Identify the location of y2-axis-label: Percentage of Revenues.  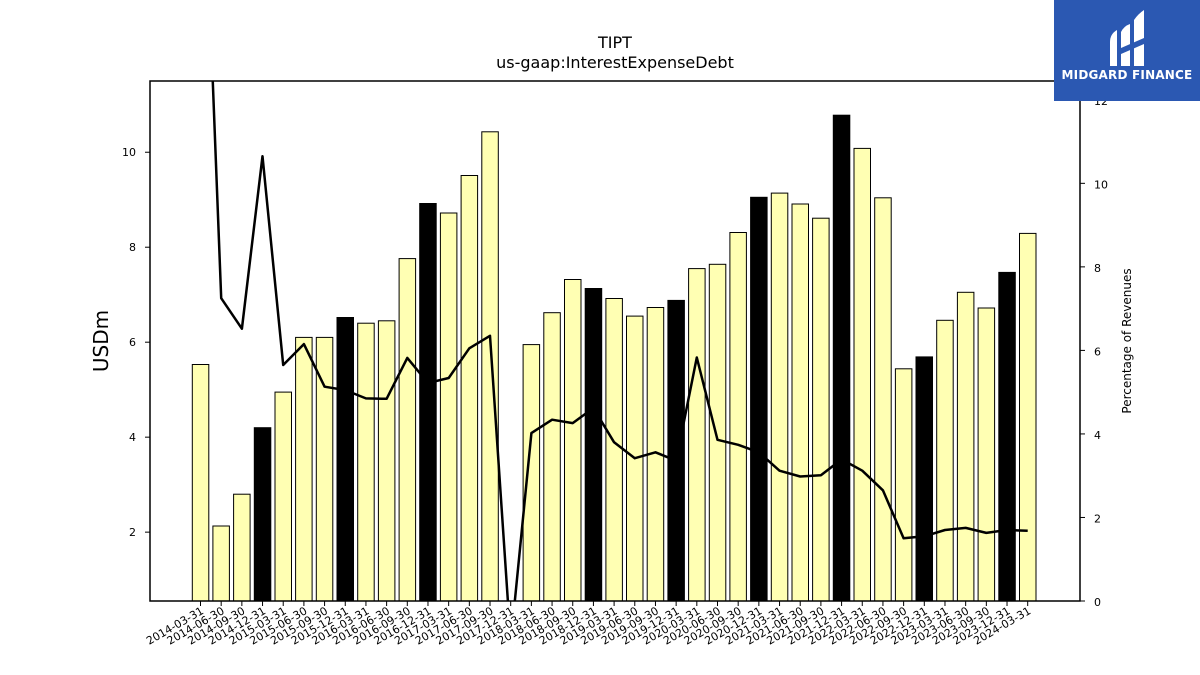
(1127, 340).